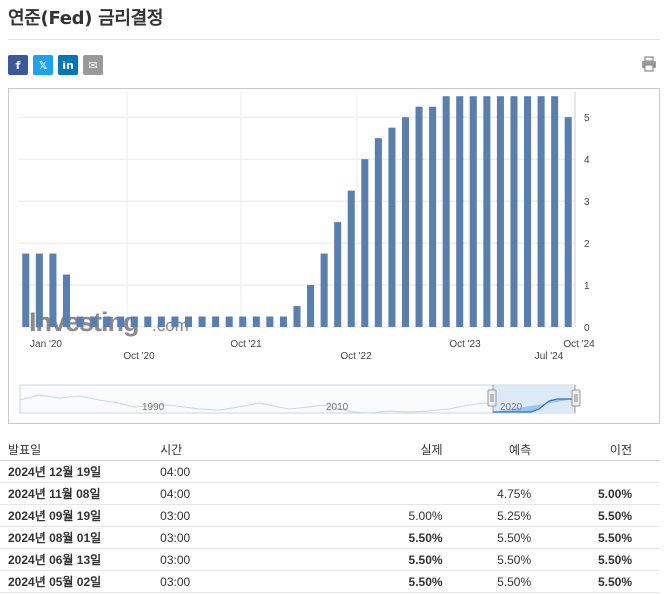 The height and width of the screenshot is (594, 665). Describe the element at coordinates (595, 449) in the screenshot. I see `header-previous: 이전` at that location.